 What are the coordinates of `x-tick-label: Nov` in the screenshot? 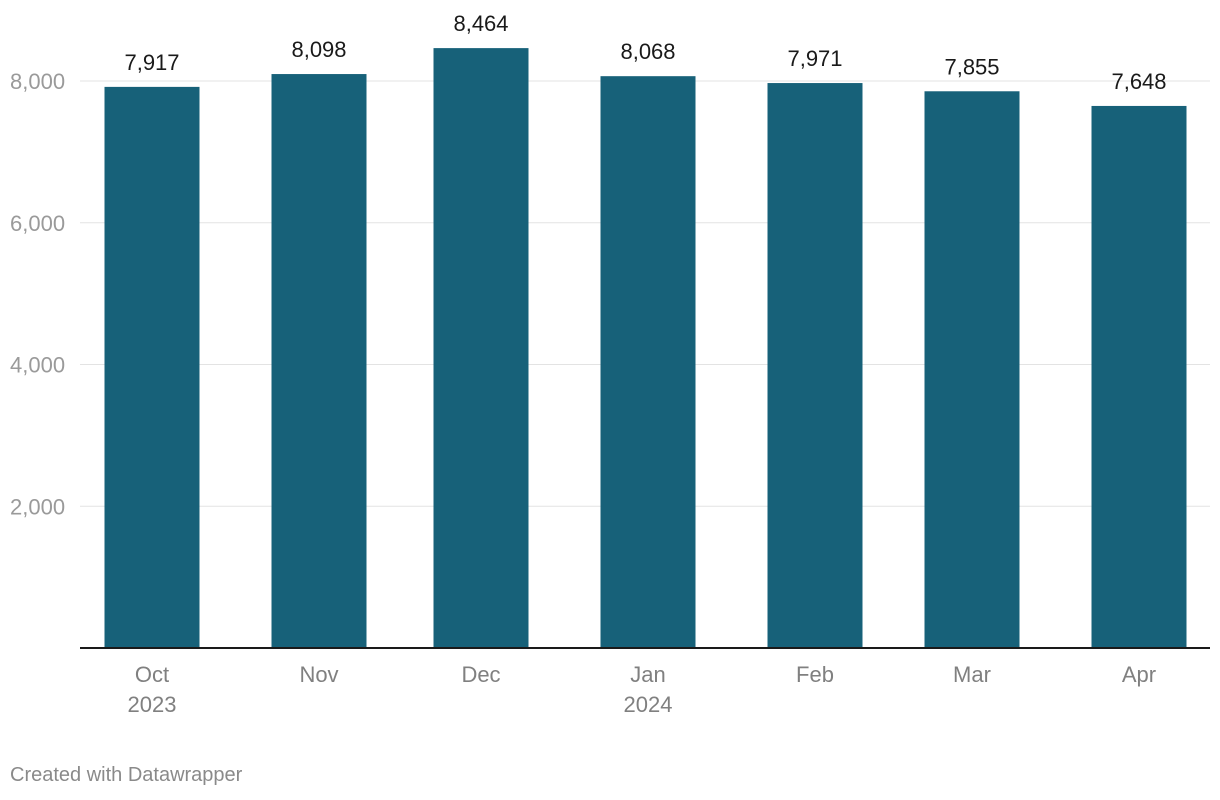 It's located at (318, 674).